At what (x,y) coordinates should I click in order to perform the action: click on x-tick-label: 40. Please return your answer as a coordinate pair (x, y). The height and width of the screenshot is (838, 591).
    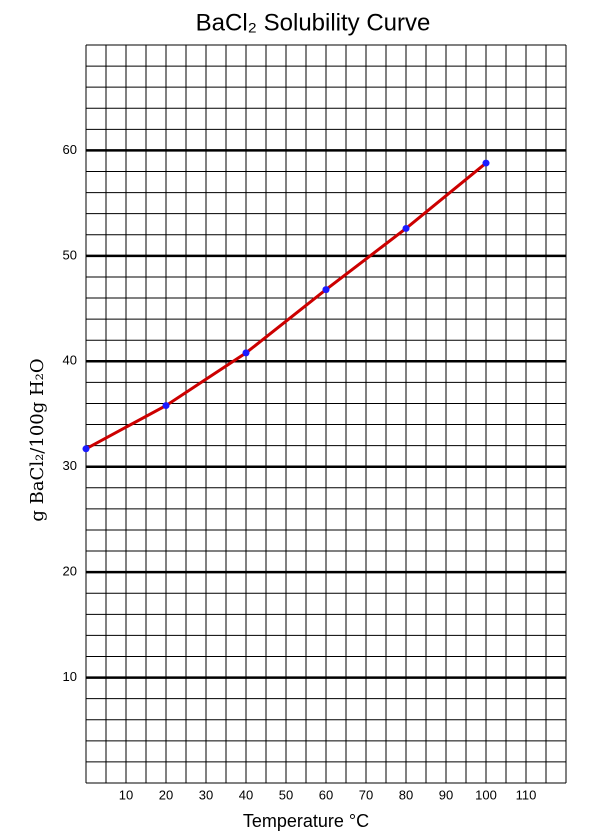
    Looking at the image, I should click on (246, 794).